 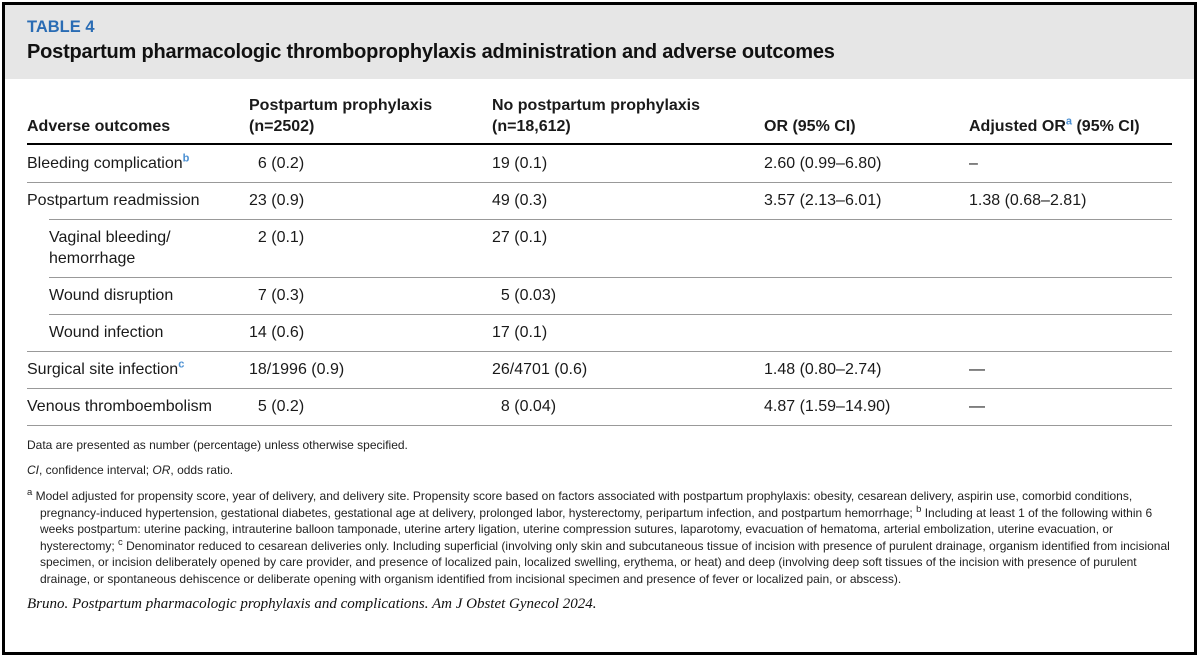 I want to click on table-subrow: Wound disruption 7 (0.3) 5 (0.03), so click(x=599, y=295).